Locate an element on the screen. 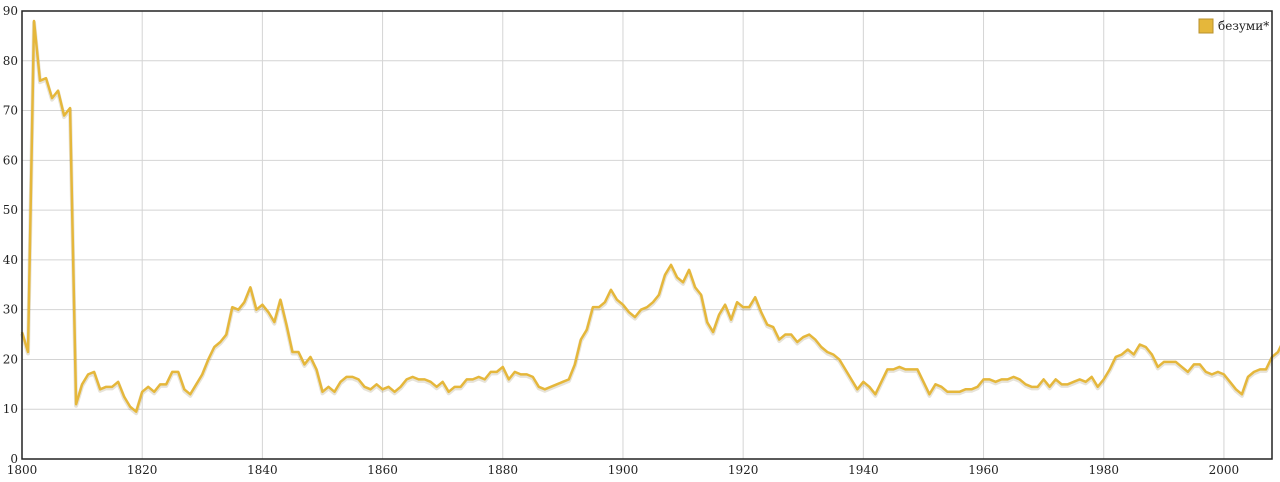 The width and height of the screenshot is (1280, 482). y-tick-label: 0 is located at coordinates (14, 459).